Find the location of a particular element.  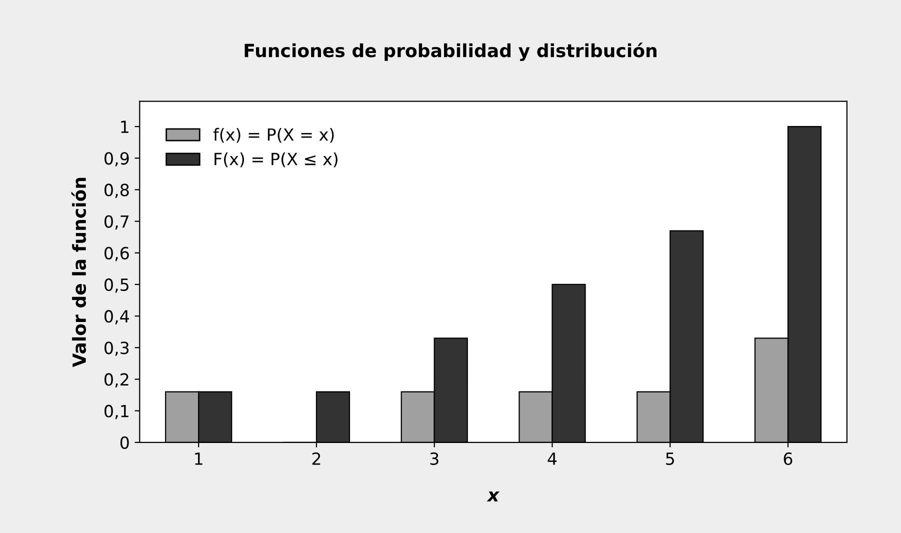

x-tick-label: 6 is located at coordinates (788, 459).